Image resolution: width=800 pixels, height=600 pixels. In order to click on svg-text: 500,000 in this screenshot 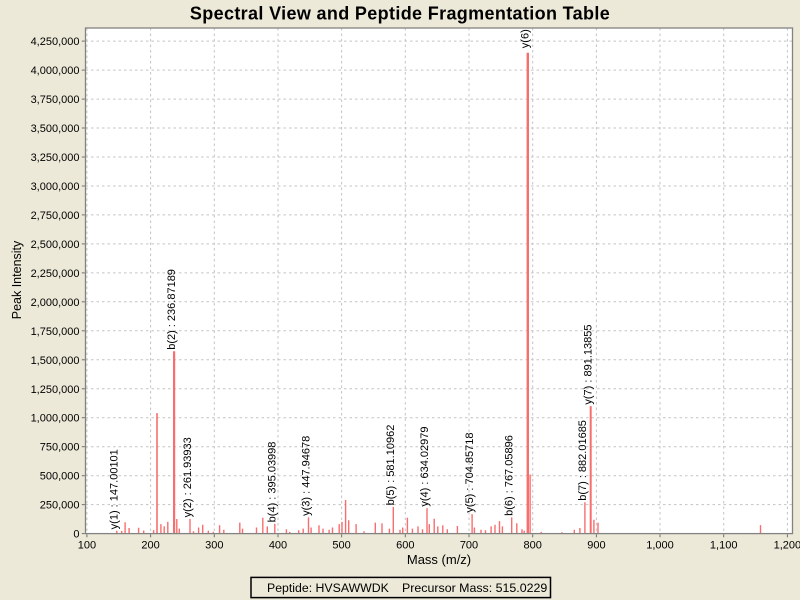, I will do `click(60, 477)`.